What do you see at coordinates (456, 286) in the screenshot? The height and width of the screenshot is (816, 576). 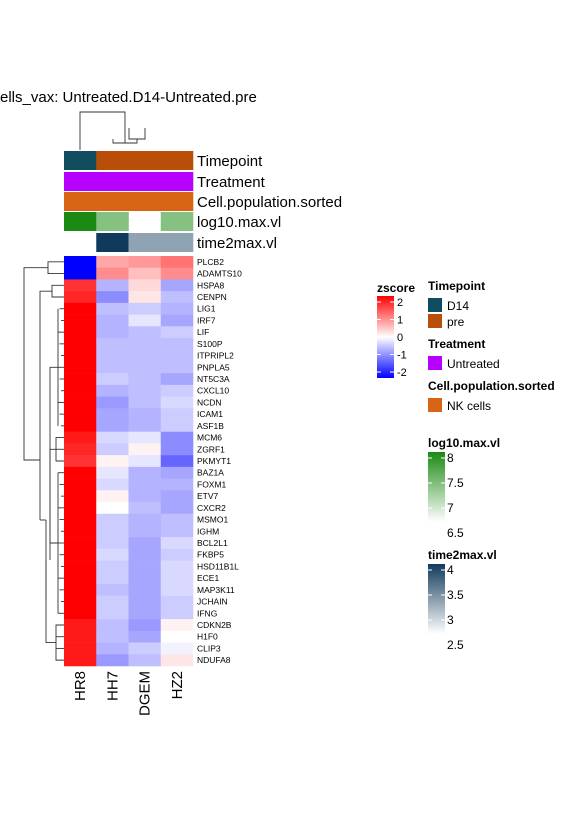 I see `legend-title: Timepoint` at bounding box center [456, 286].